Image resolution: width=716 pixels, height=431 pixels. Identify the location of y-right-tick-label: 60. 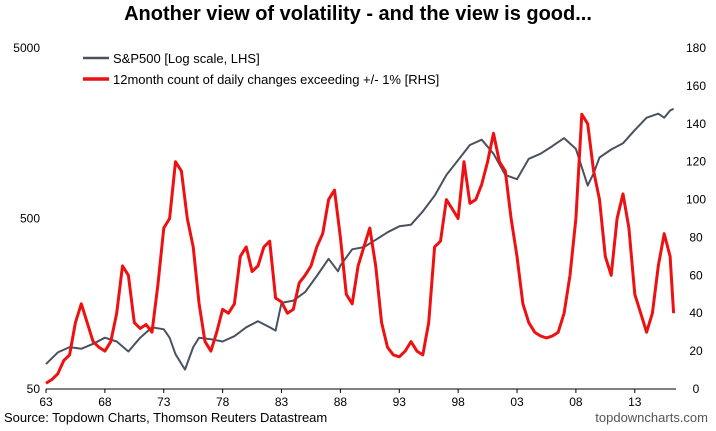
(696, 275).